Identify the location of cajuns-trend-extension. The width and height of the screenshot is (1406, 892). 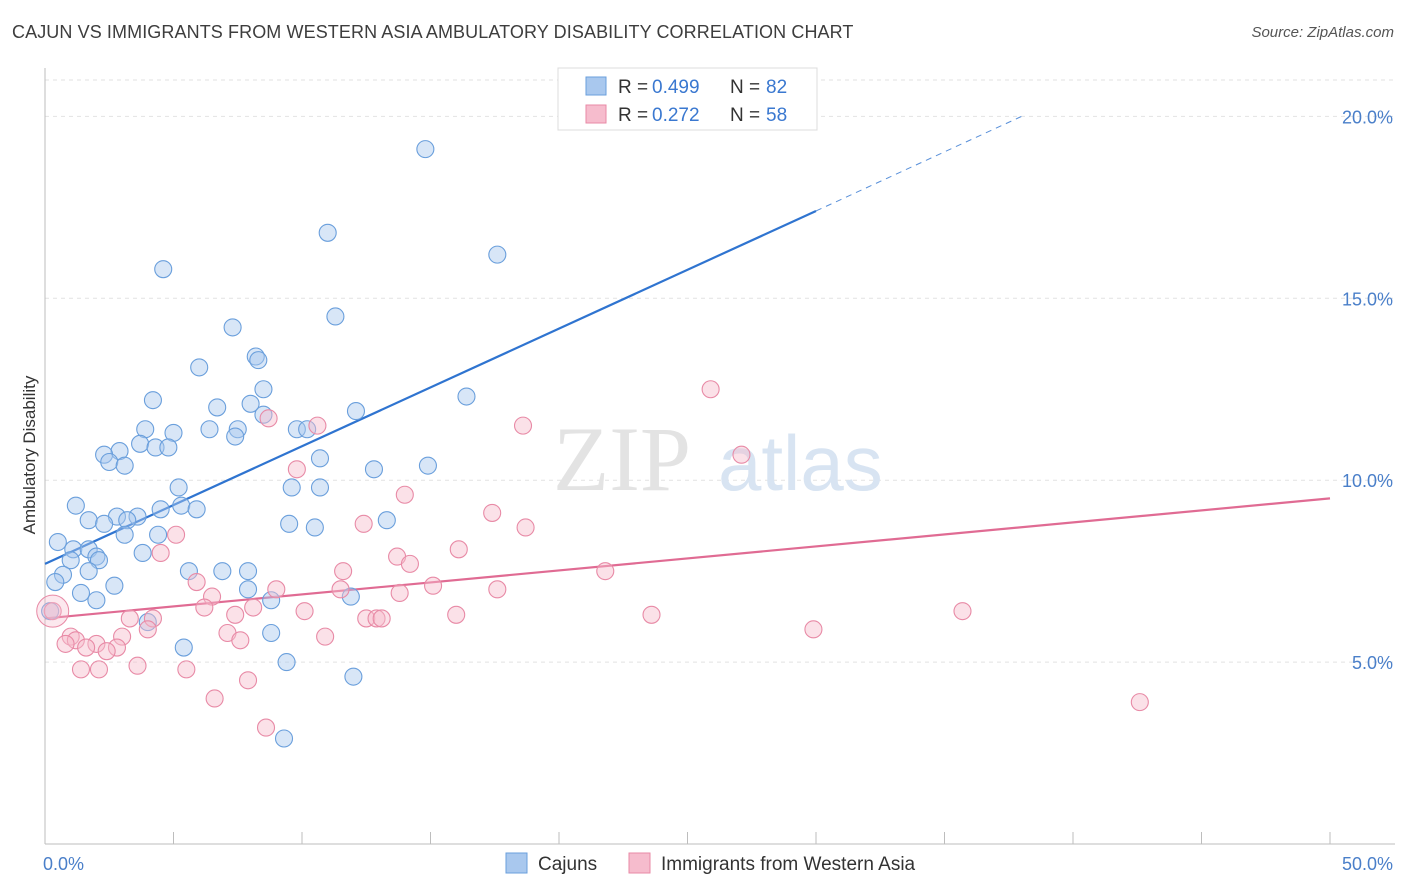
(918, 163).